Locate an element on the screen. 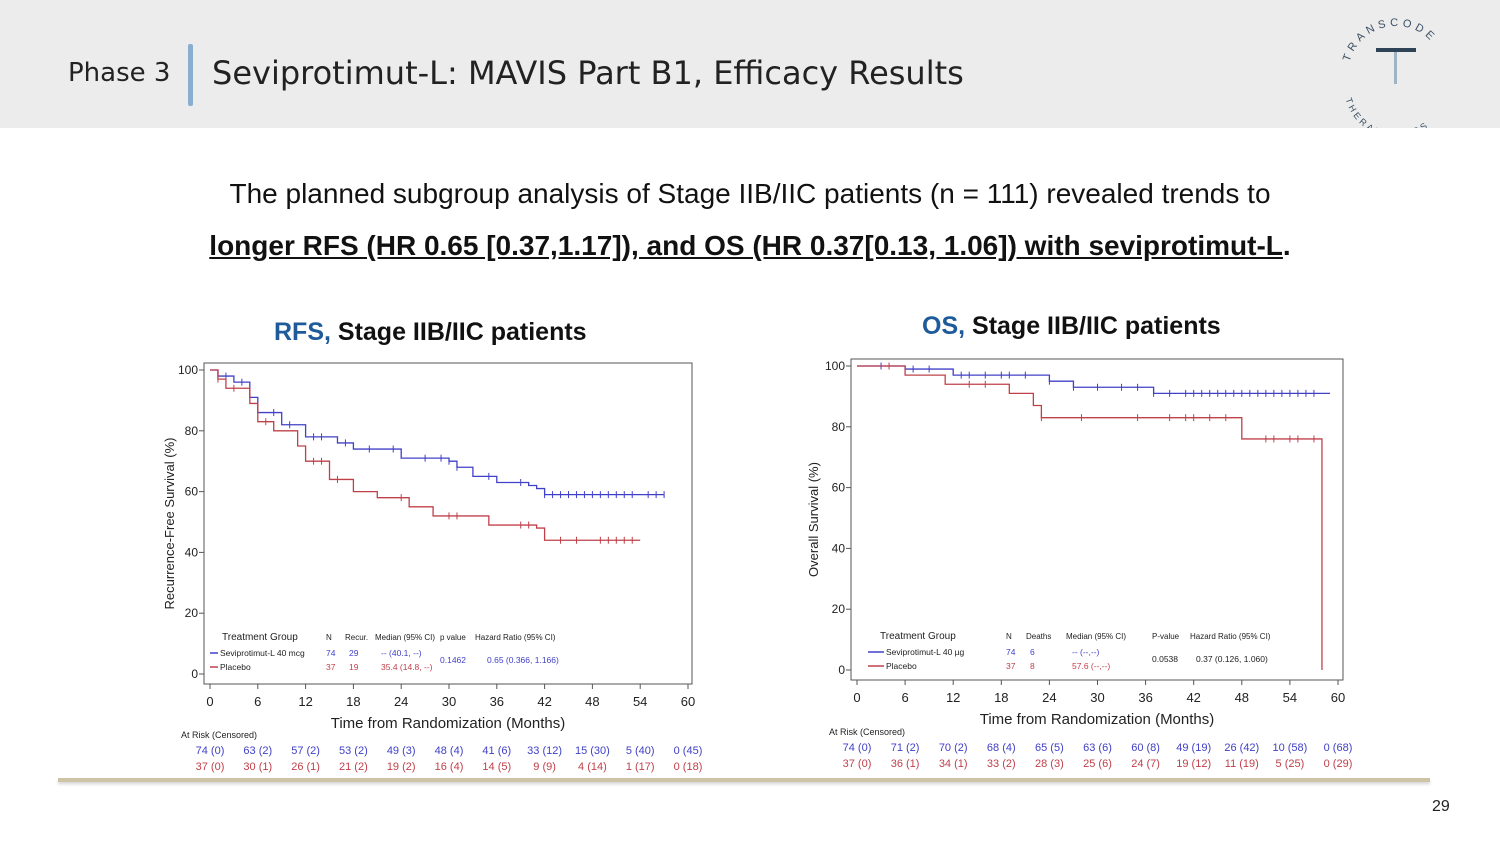  footer-divider is located at coordinates (744, 780).